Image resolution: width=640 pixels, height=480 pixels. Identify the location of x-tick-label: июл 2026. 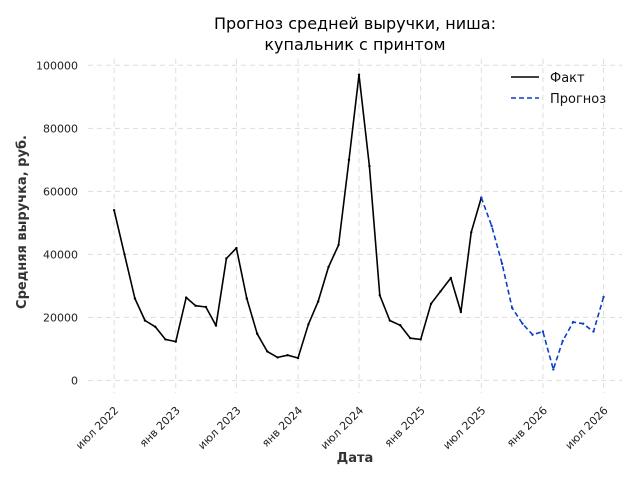
(587, 428).